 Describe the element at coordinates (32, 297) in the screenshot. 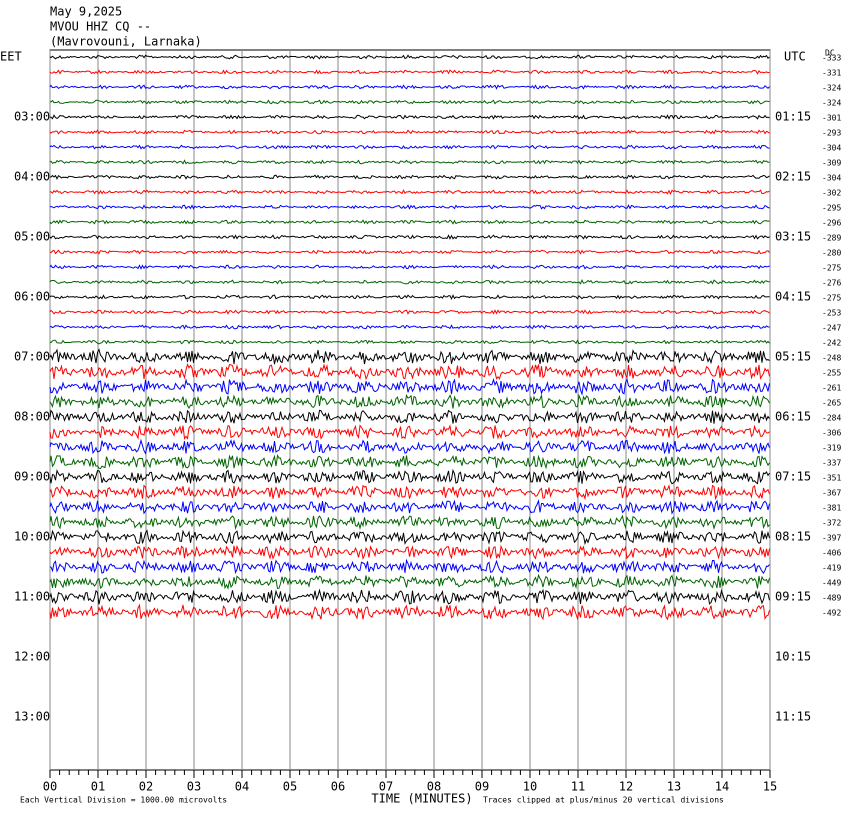

I see `left-time-label: 06:00` at that location.